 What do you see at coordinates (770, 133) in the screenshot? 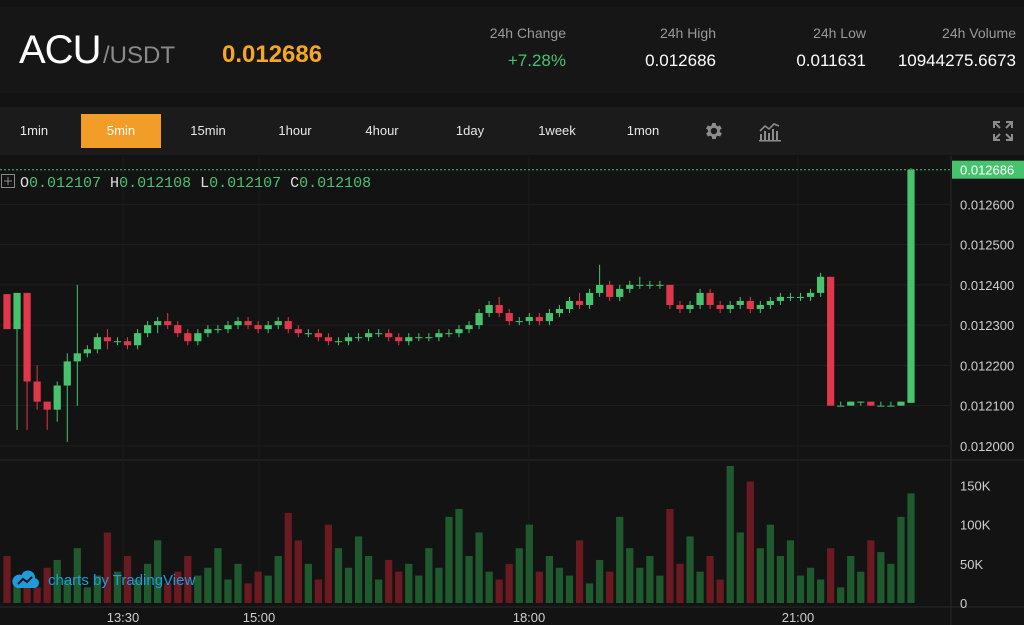
I see `indicators-icon` at bounding box center [770, 133].